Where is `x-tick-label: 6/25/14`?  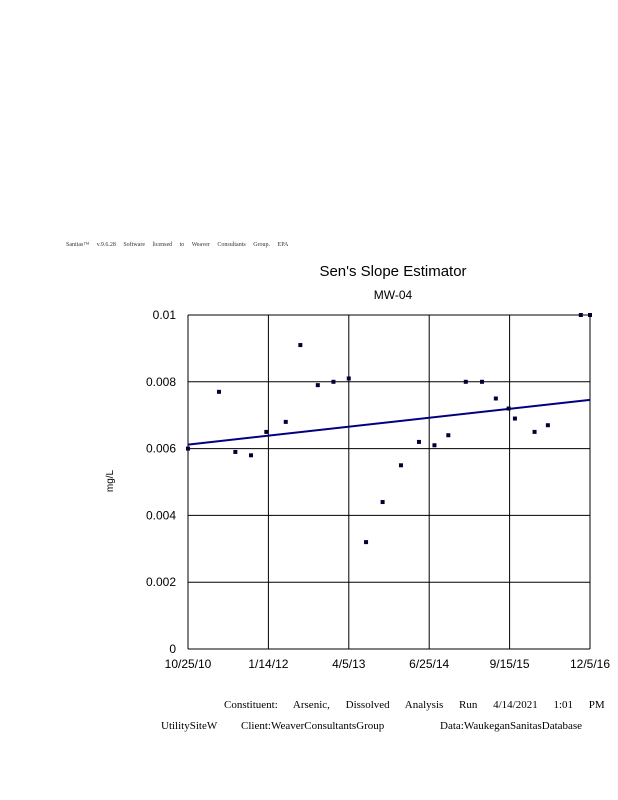
x-tick-label: 6/25/14 is located at coordinates (429, 664).